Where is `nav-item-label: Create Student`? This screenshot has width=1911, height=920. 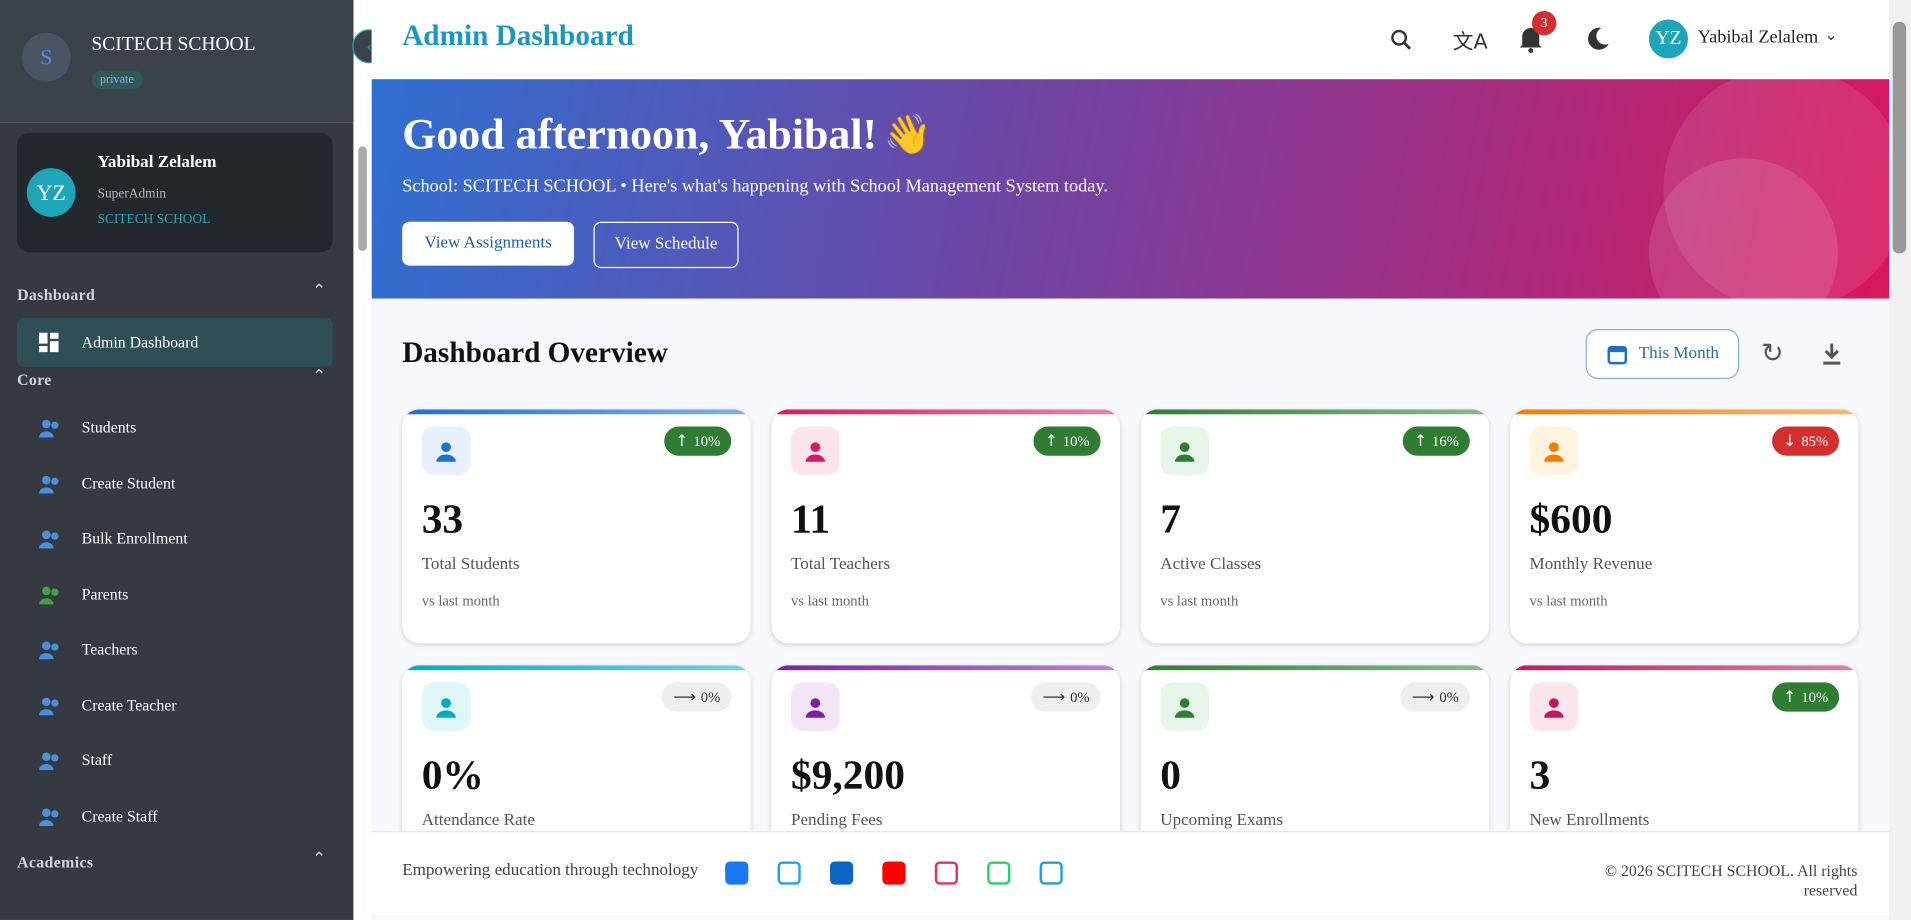 nav-item-label: Create Student is located at coordinates (128, 482).